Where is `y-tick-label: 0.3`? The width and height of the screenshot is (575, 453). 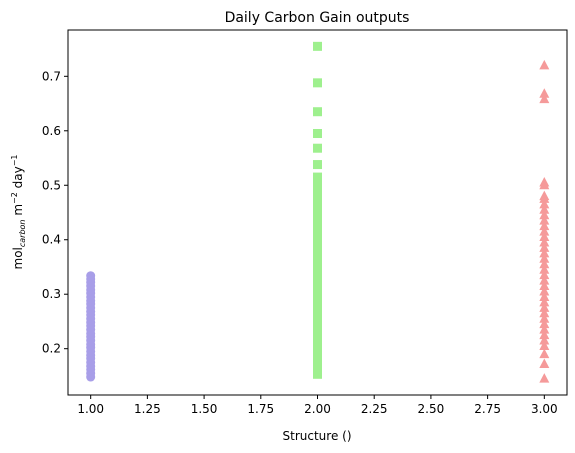
y-tick-label: 0.3 is located at coordinates (51, 294).